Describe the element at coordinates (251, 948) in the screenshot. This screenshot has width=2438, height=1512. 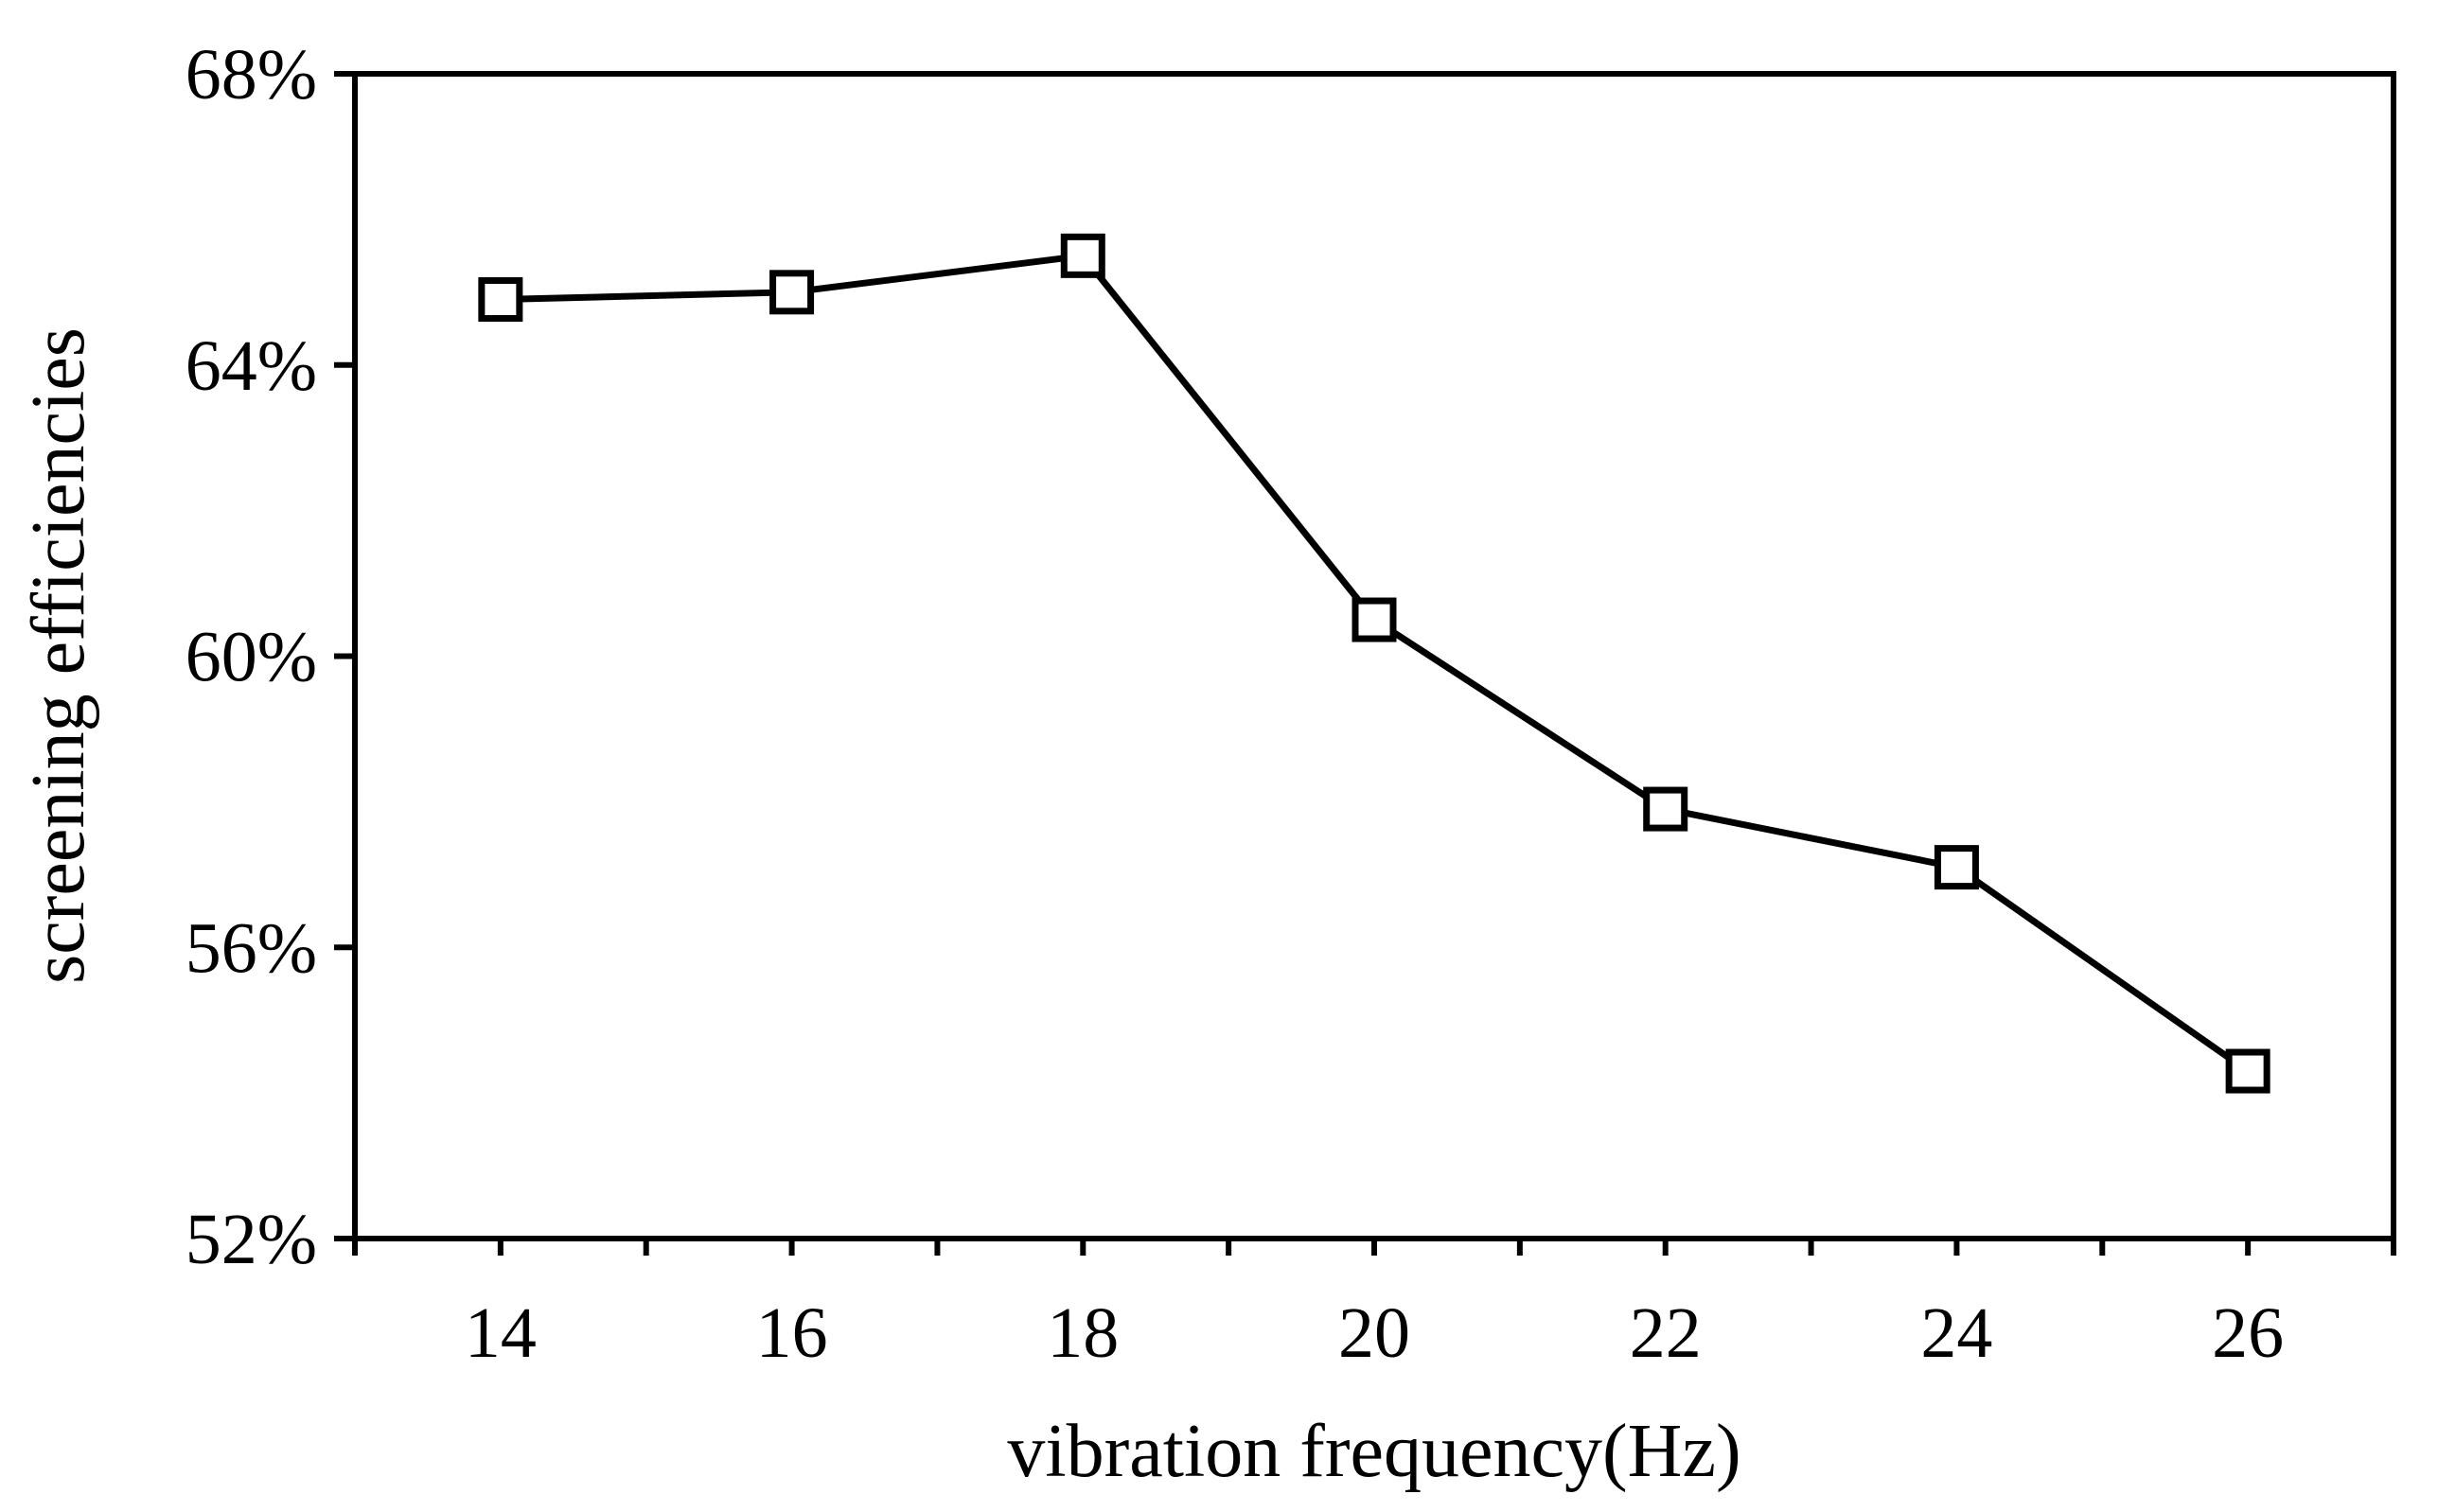
I see `y-tick-label: 56%` at that location.